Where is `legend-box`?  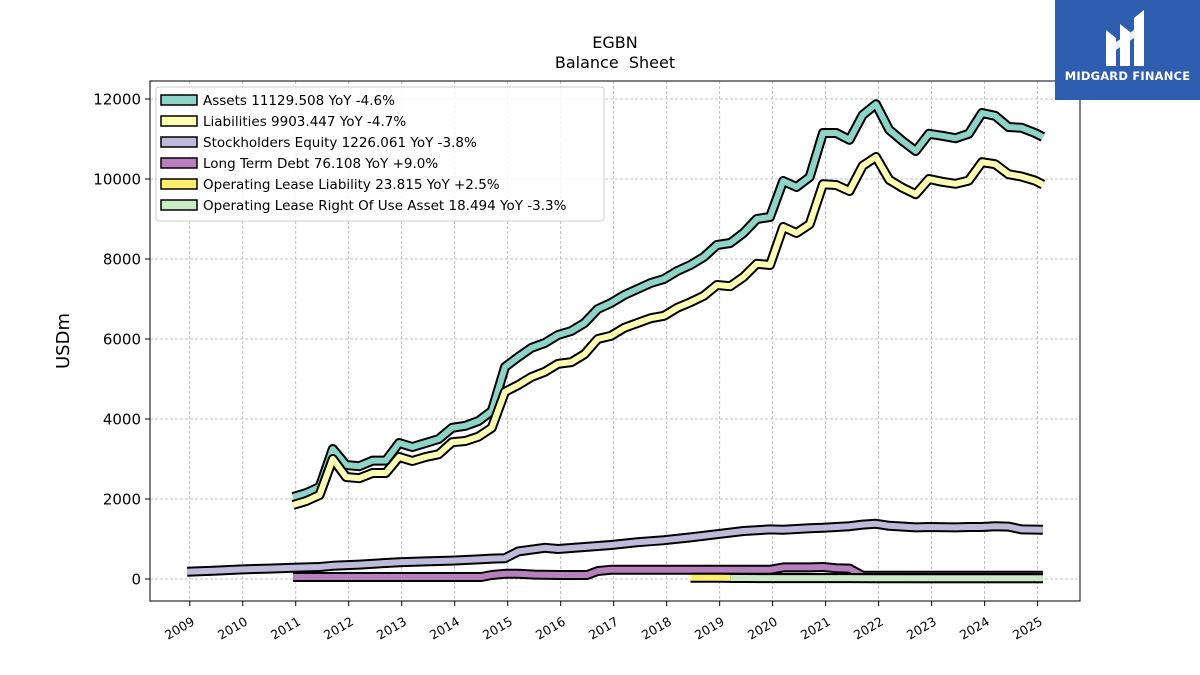 legend-box is located at coordinates (380, 154).